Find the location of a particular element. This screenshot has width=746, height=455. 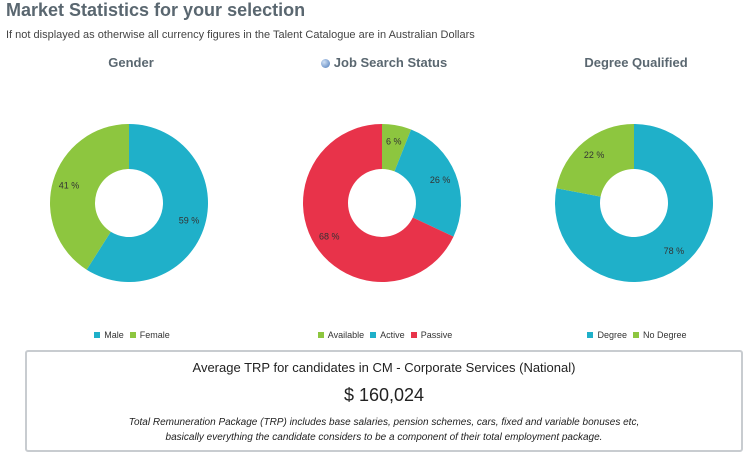

legend-gender: Male Female is located at coordinates (129, 335).